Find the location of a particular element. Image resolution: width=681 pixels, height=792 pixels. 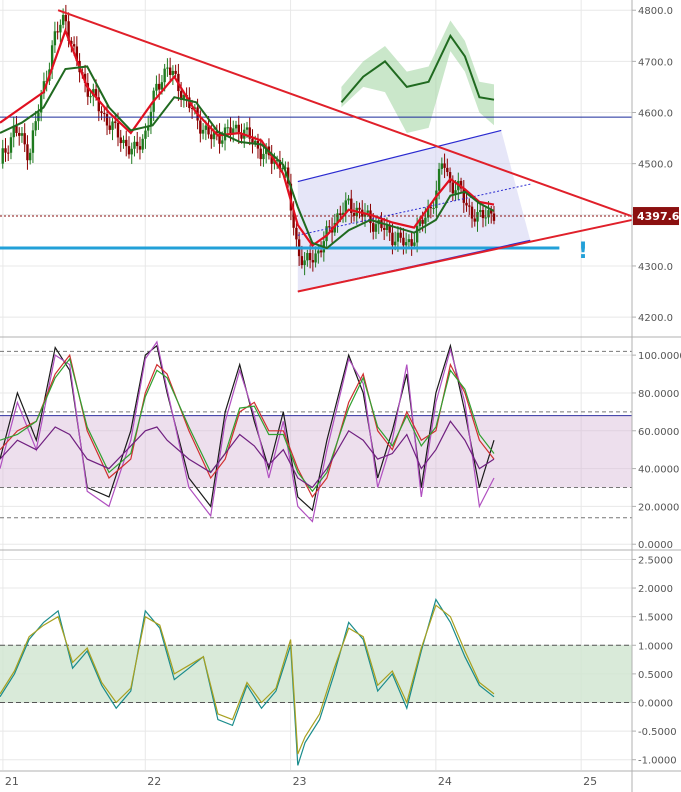

y-tick-label: 1.5000 is located at coordinates (655, 618).